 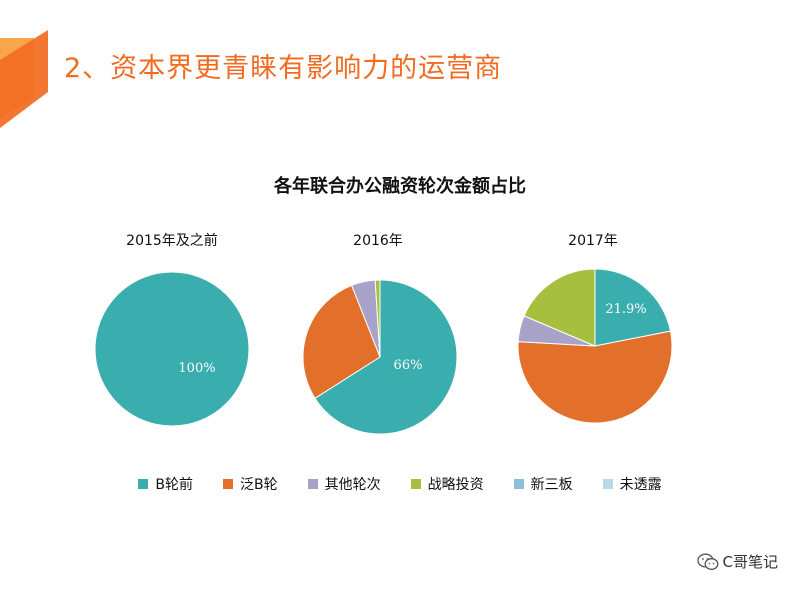 I want to click on legend-label: 其他轮次, so click(x=352, y=485).